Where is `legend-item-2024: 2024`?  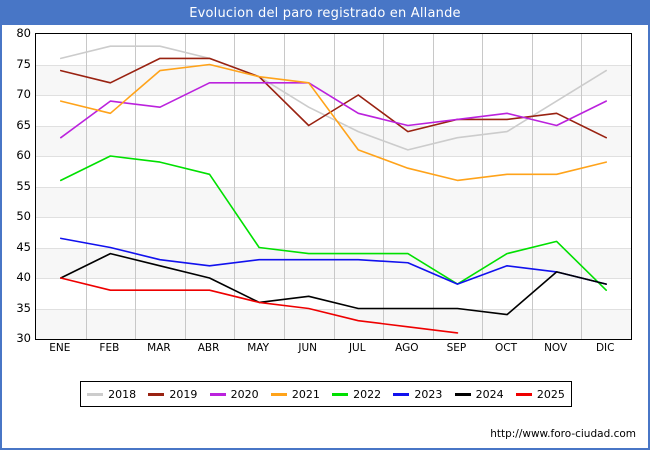 legend-item-2024: 2024 is located at coordinates (479, 394).